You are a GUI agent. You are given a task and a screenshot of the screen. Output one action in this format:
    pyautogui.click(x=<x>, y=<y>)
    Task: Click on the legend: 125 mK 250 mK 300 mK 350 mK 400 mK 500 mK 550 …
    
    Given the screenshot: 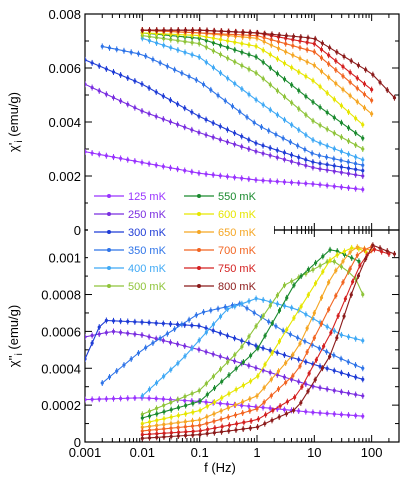 What is the action you would take?
    pyautogui.click(x=181, y=240)
    